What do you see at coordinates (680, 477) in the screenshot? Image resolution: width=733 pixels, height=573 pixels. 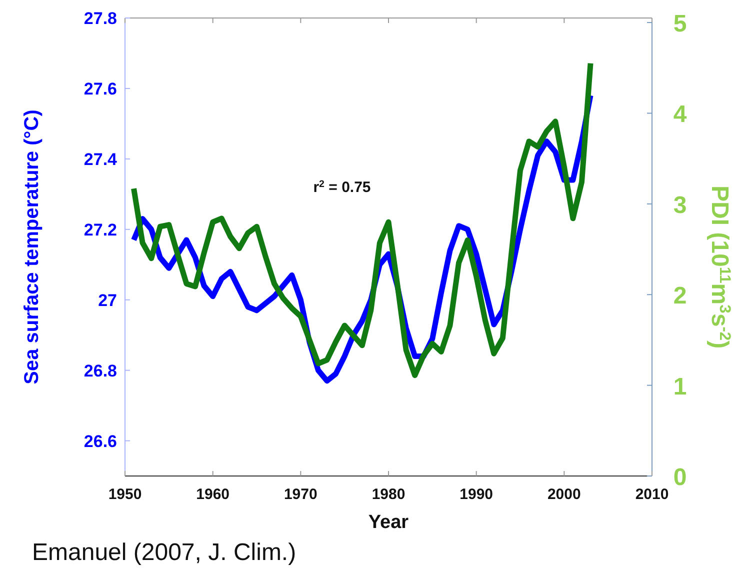 I see `y2-tick-label: 0` at bounding box center [680, 477].